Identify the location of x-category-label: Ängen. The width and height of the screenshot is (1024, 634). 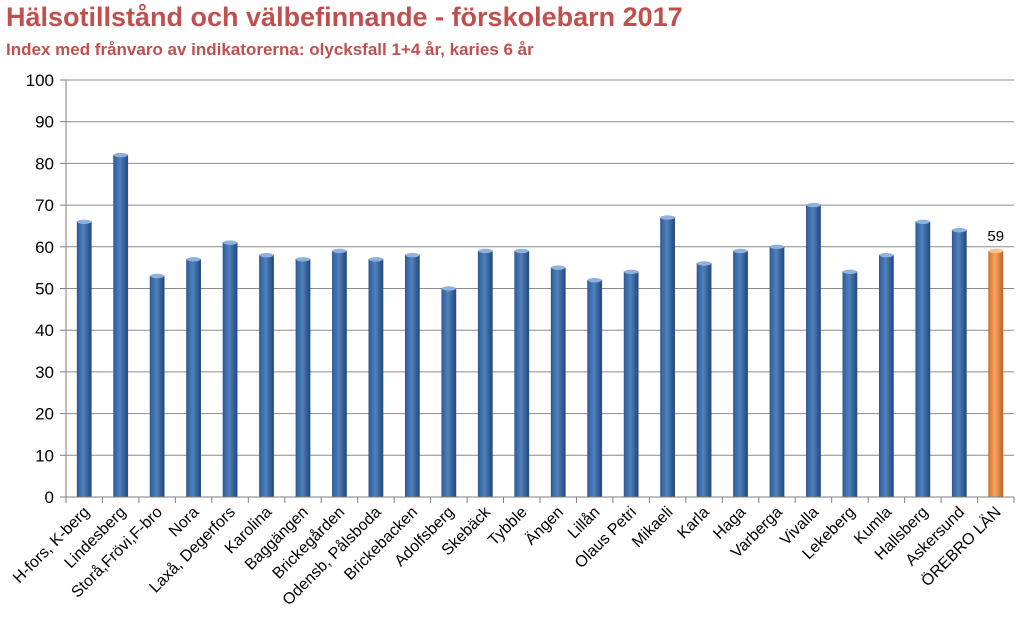
(544, 525).